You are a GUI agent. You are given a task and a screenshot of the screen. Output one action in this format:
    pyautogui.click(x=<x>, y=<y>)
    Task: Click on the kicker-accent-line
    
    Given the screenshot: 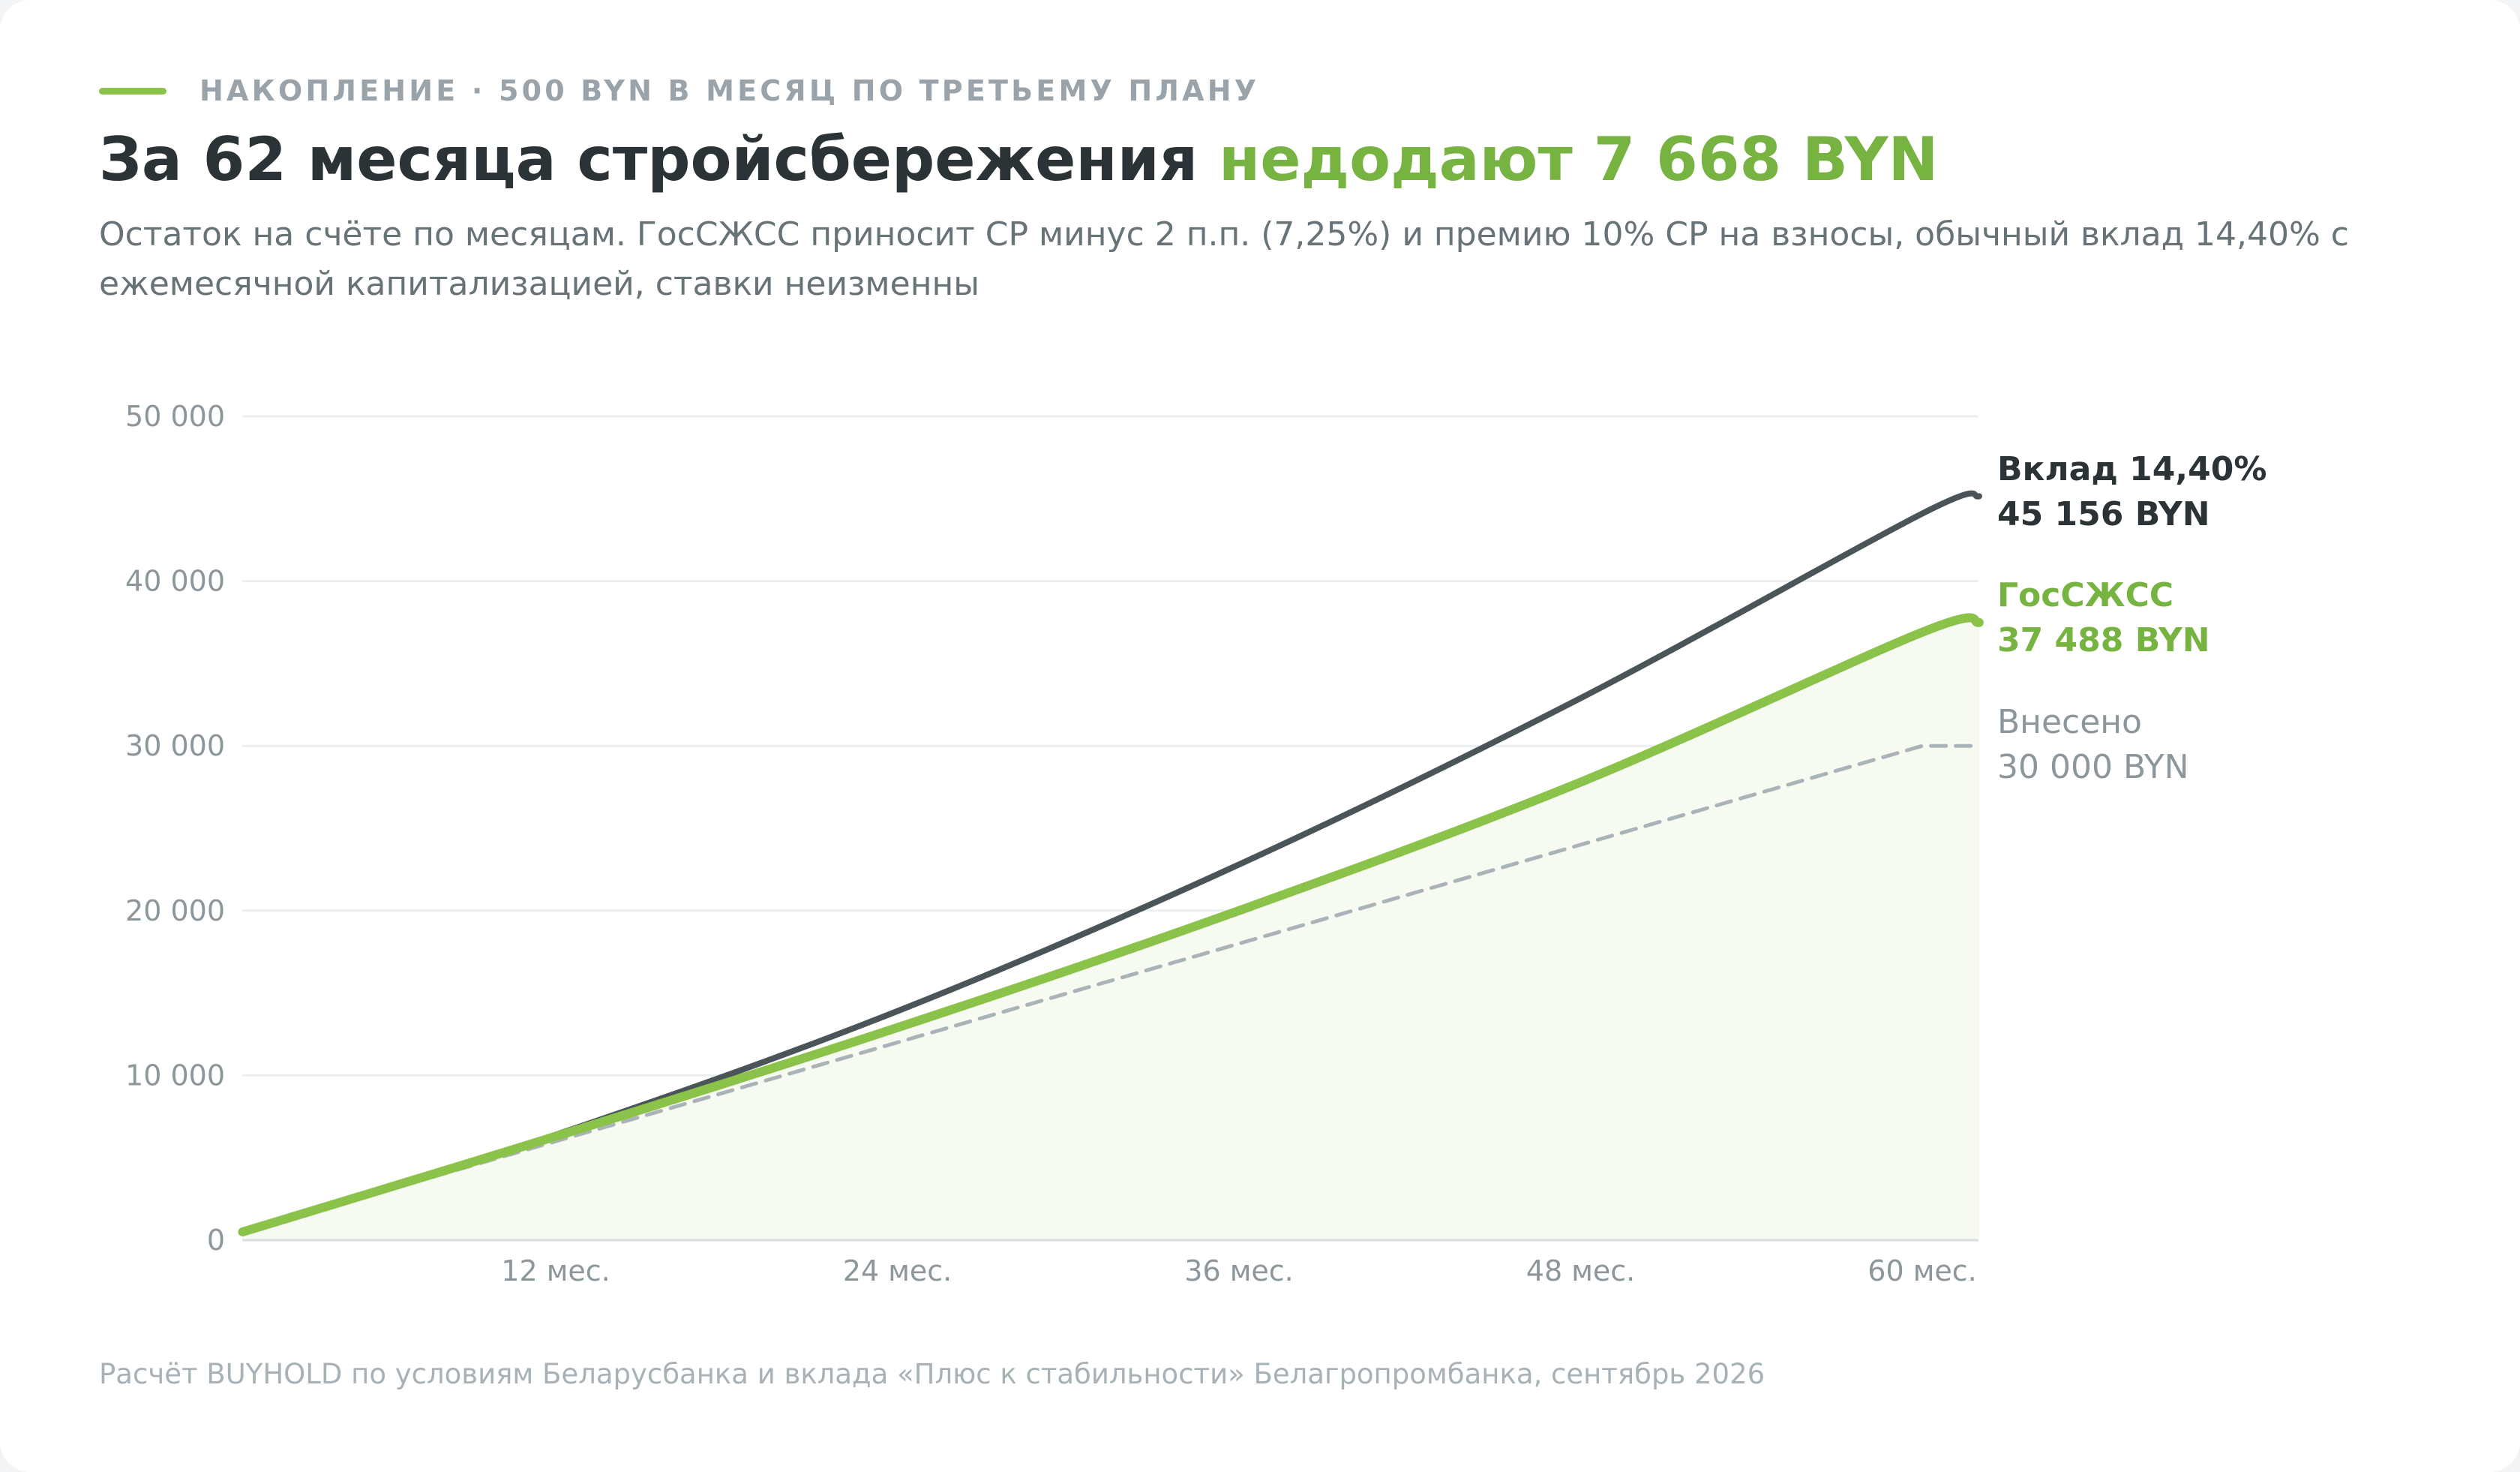 What is the action you would take?
    pyautogui.click(x=132, y=91)
    